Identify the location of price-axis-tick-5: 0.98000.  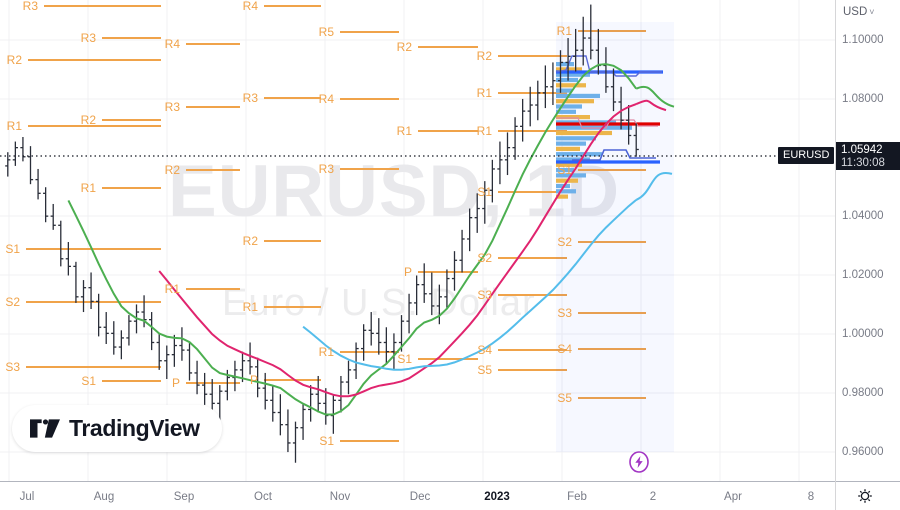
(863, 393).